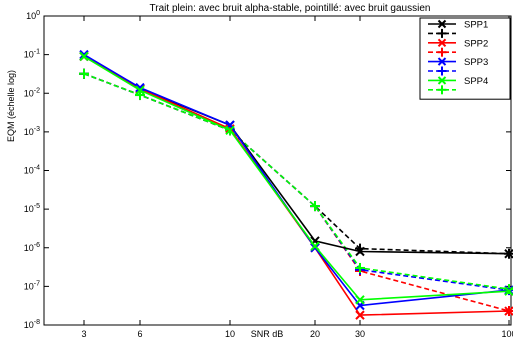  Describe the element at coordinates (315, 334) in the screenshot. I see `x-tick-label: 20` at that location.